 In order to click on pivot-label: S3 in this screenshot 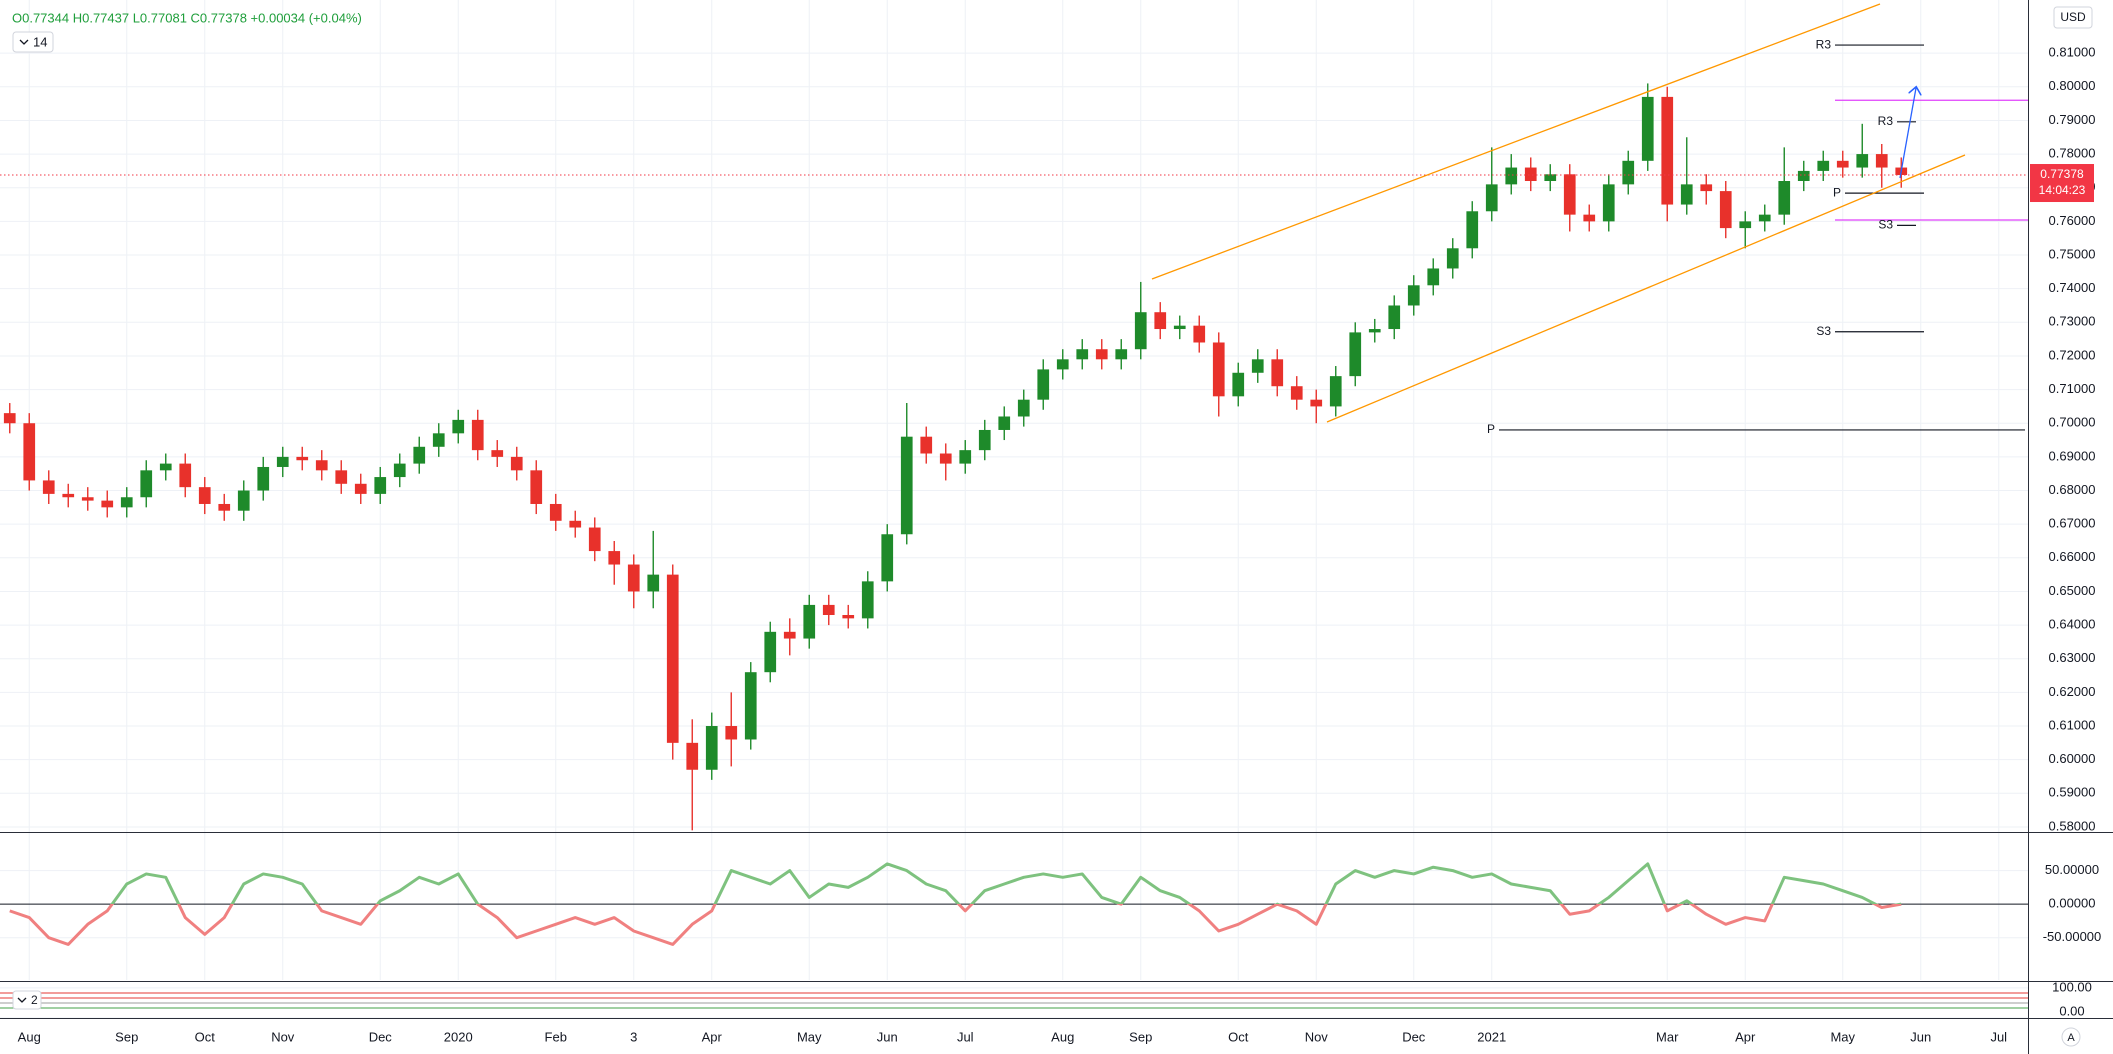, I will do `click(1885, 225)`.